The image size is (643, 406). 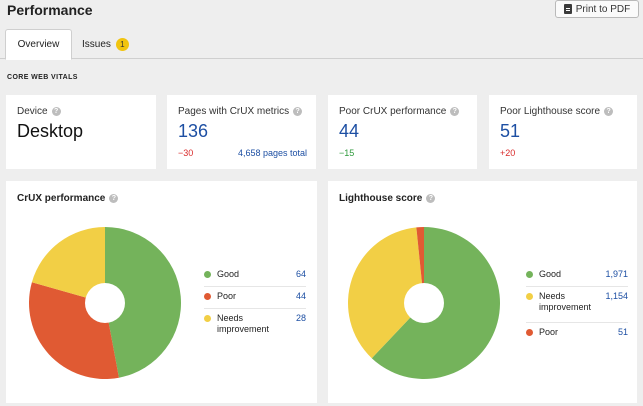 I want to click on tab-issues: Issues 1, so click(x=105, y=44).